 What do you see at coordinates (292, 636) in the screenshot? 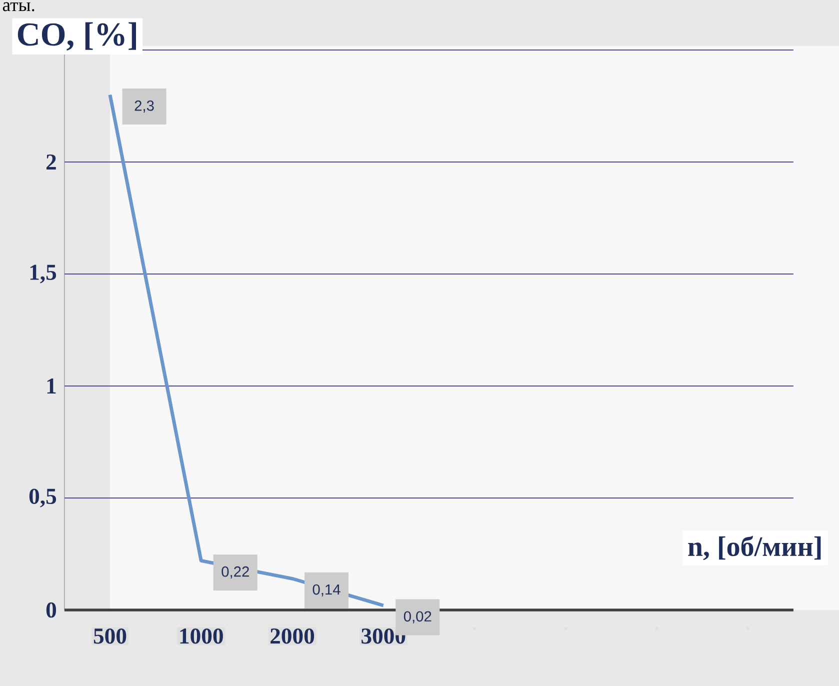
I see `x-tick-label: 2000` at bounding box center [292, 636].